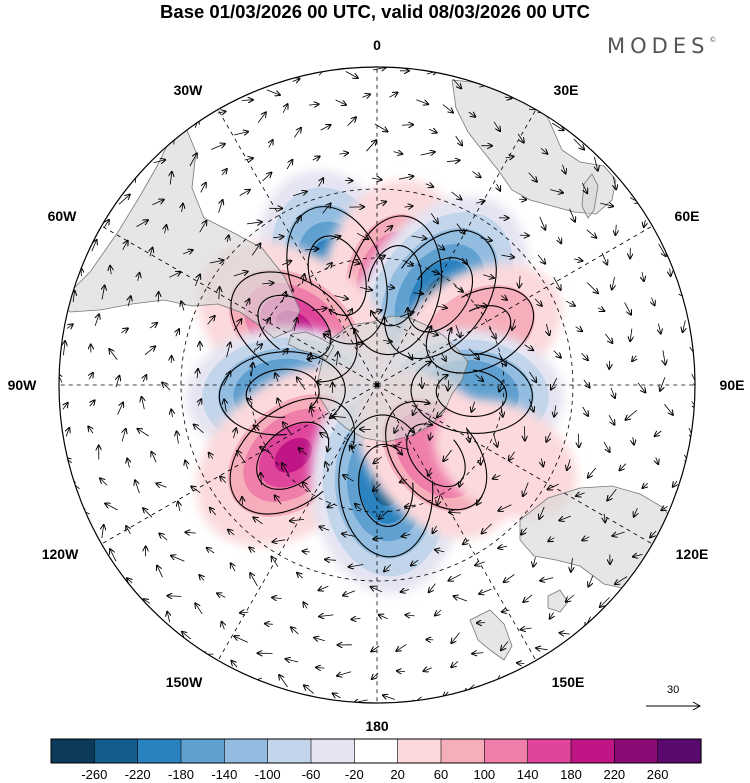 This screenshot has width=750, height=783. I want to click on colorbar-tick-label: 100, so click(484, 774).